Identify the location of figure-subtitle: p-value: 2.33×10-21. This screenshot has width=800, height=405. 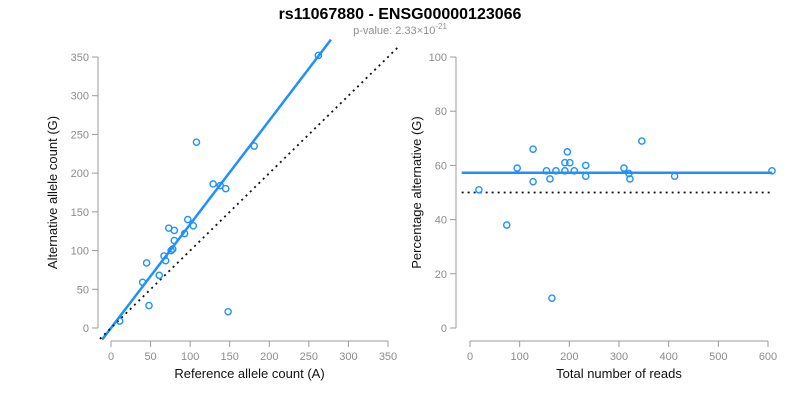
(400, 29).